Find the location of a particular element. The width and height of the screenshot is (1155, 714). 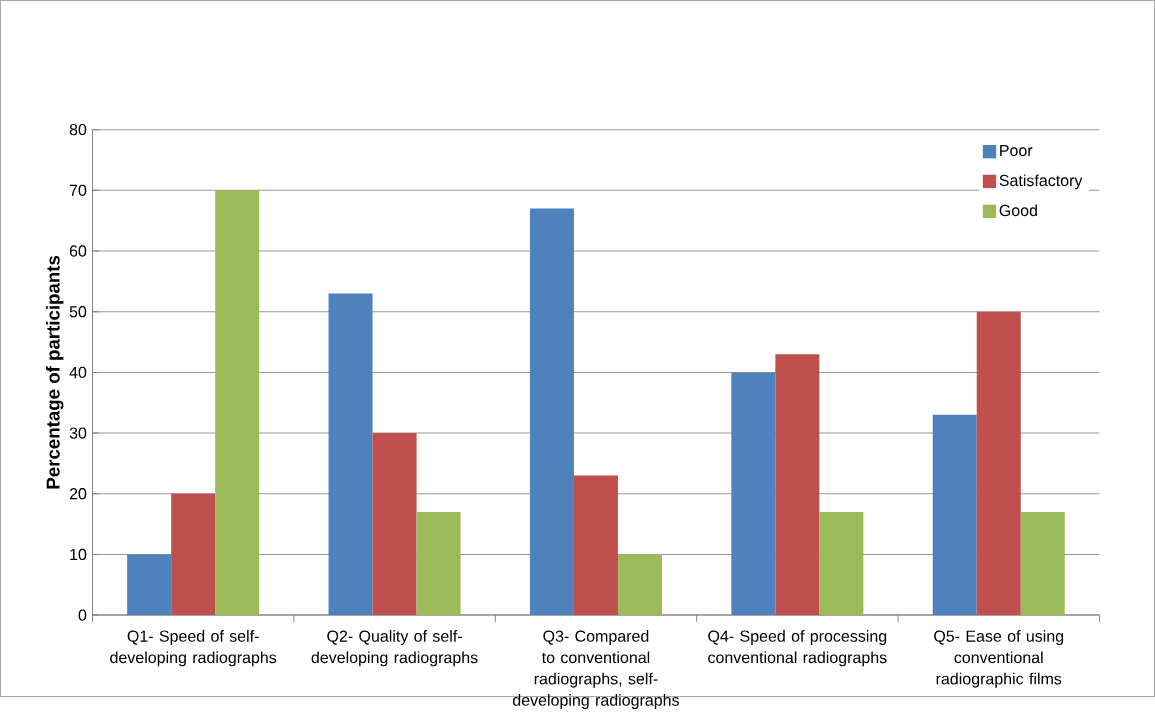

x-tick-label: Q1- Speed of self-developing radiographs is located at coordinates (193, 648).